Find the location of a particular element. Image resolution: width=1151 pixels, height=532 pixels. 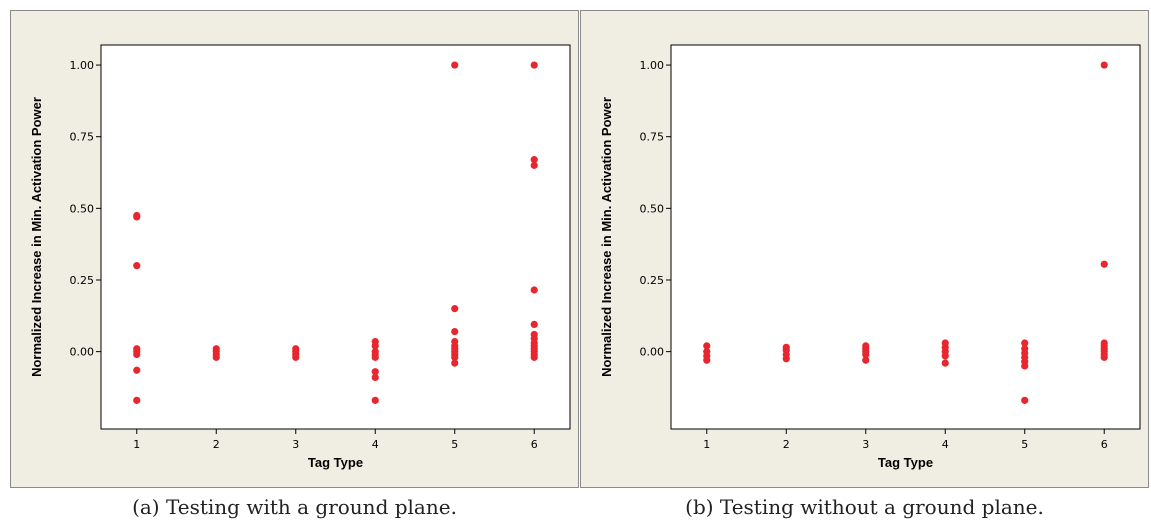

caption-b: (b) Testing without a ground plane. is located at coordinates (864, 507).